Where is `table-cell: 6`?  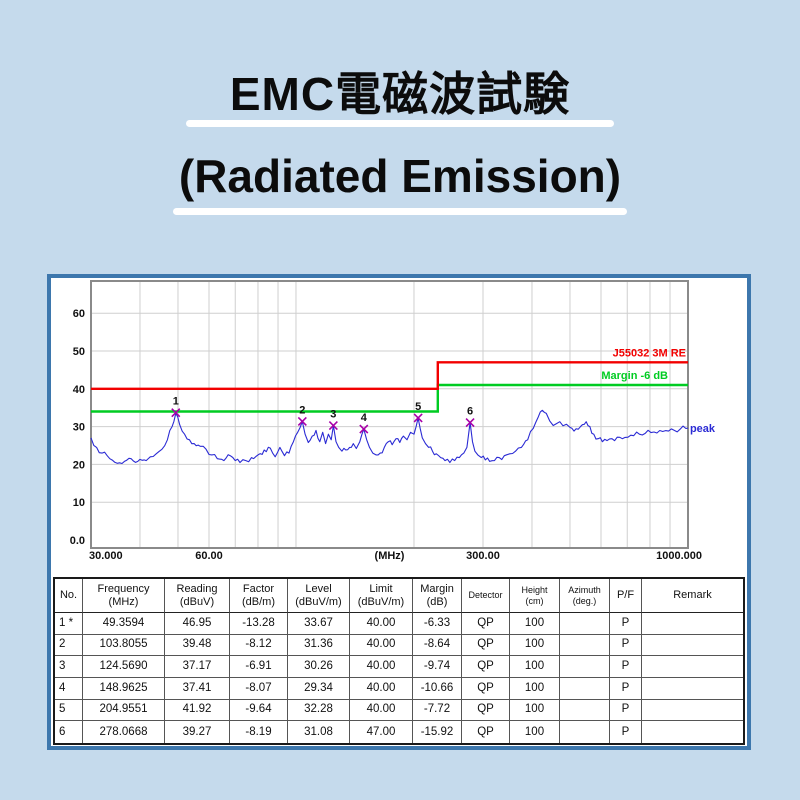 table-cell: 6 is located at coordinates (69, 732).